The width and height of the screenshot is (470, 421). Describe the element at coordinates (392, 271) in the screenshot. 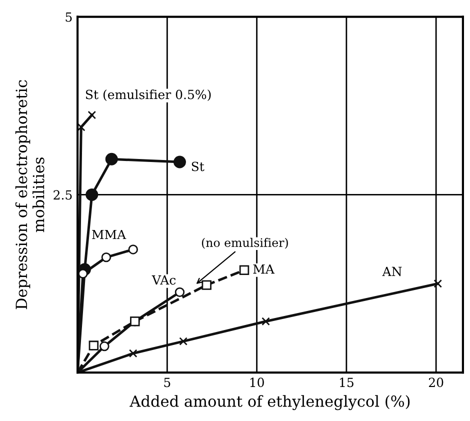

I see `series-label: AN` at that location.